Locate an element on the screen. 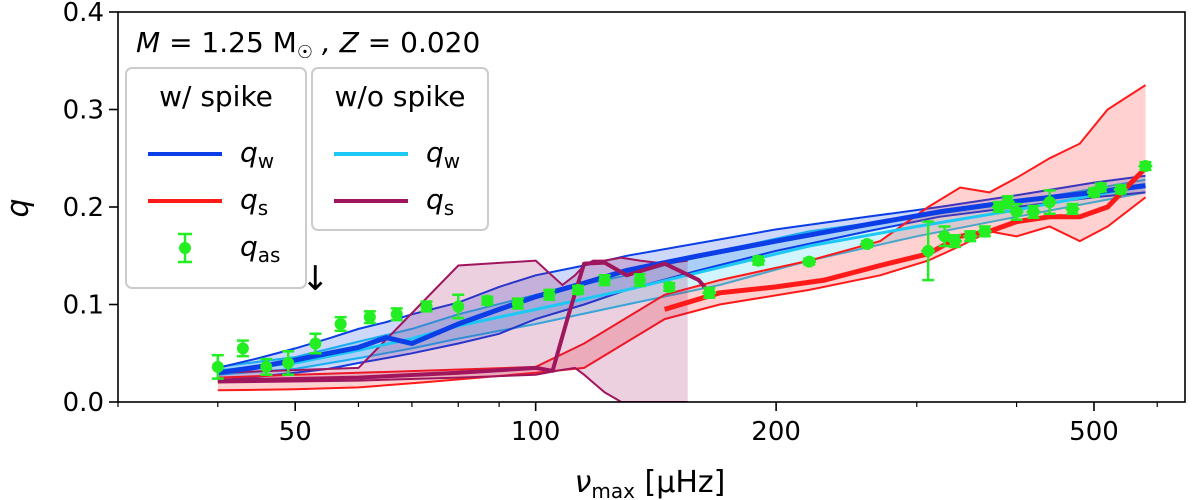 This screenshot has height=500, width=1200. legend-swatch-marker is located at coordinates (185, 248).